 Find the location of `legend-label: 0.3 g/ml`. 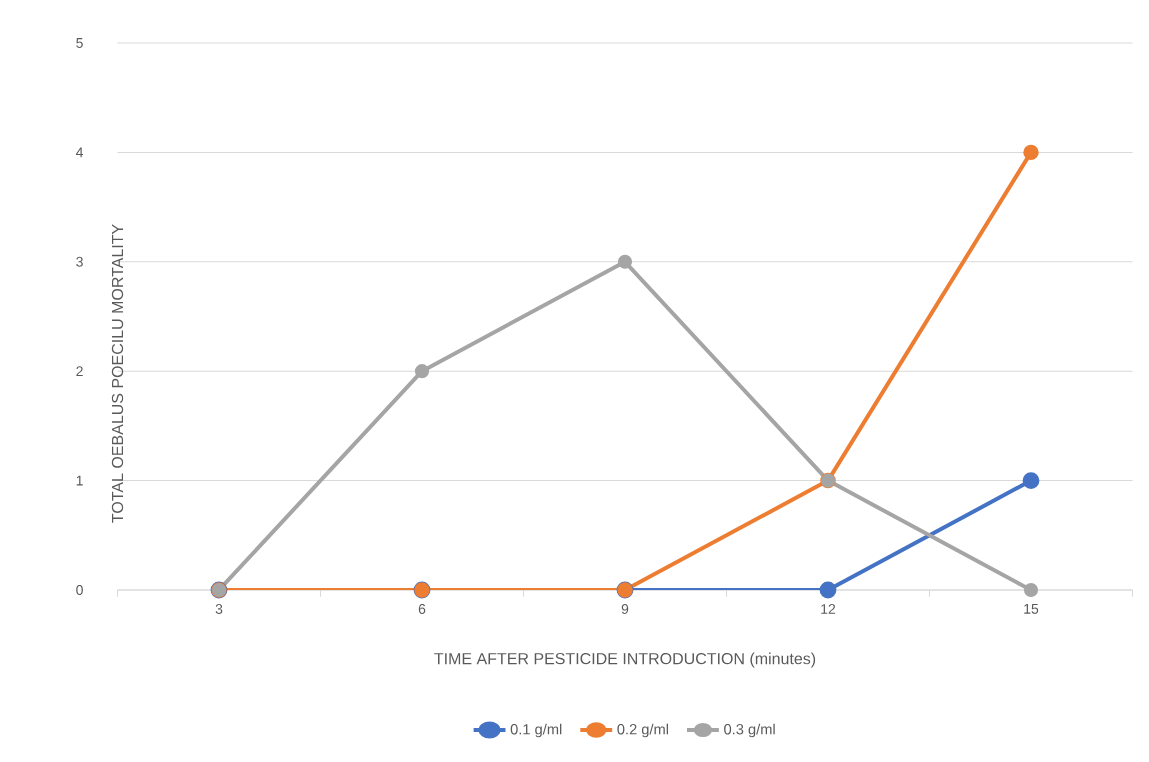

legend-label: 0.3 g/ml is located at coordinates (749, 730).